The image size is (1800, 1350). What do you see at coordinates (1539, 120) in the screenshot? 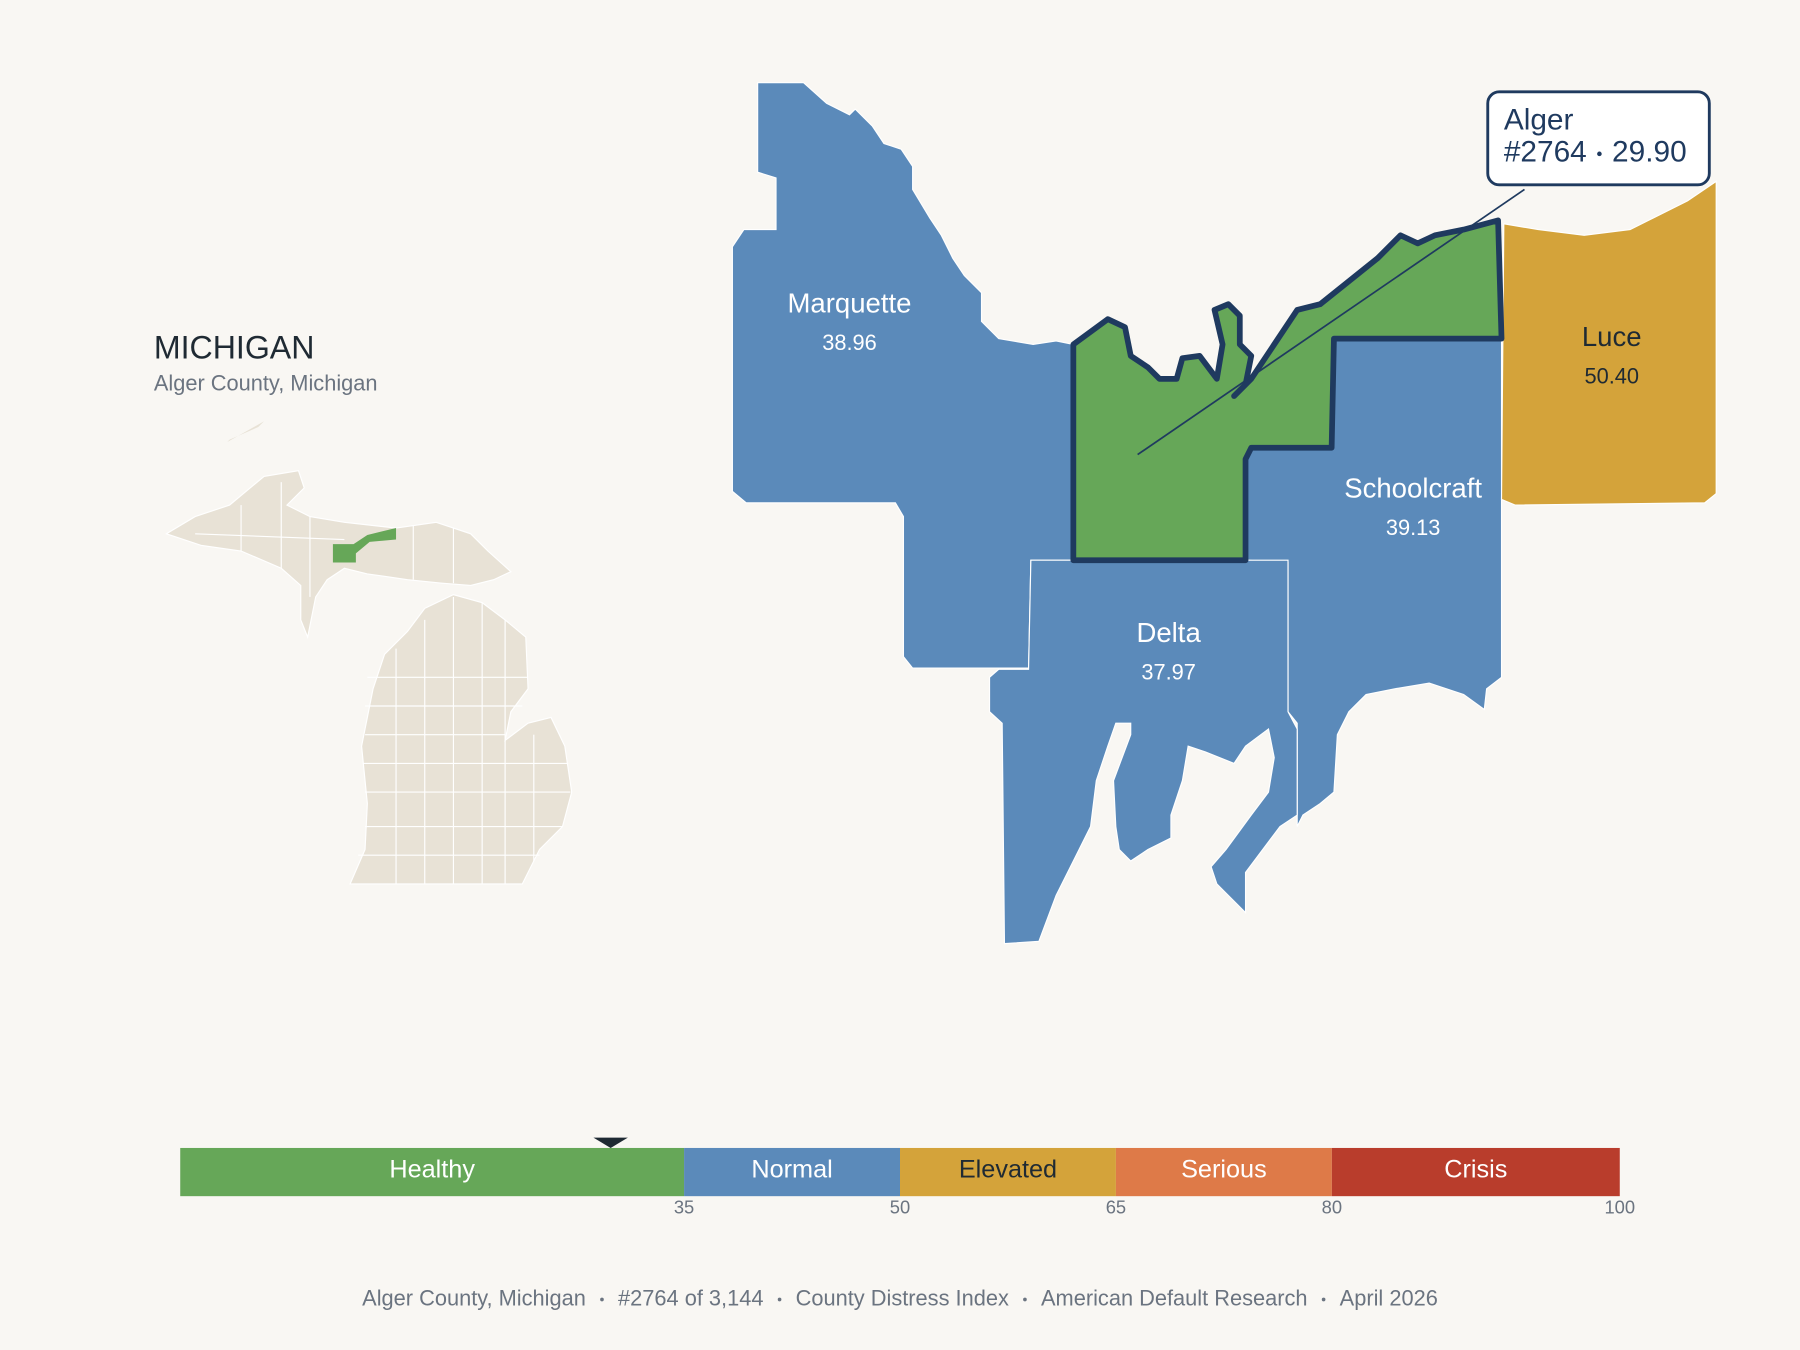
I see `callout-title: Alger` at bounding box center [1539, 120].